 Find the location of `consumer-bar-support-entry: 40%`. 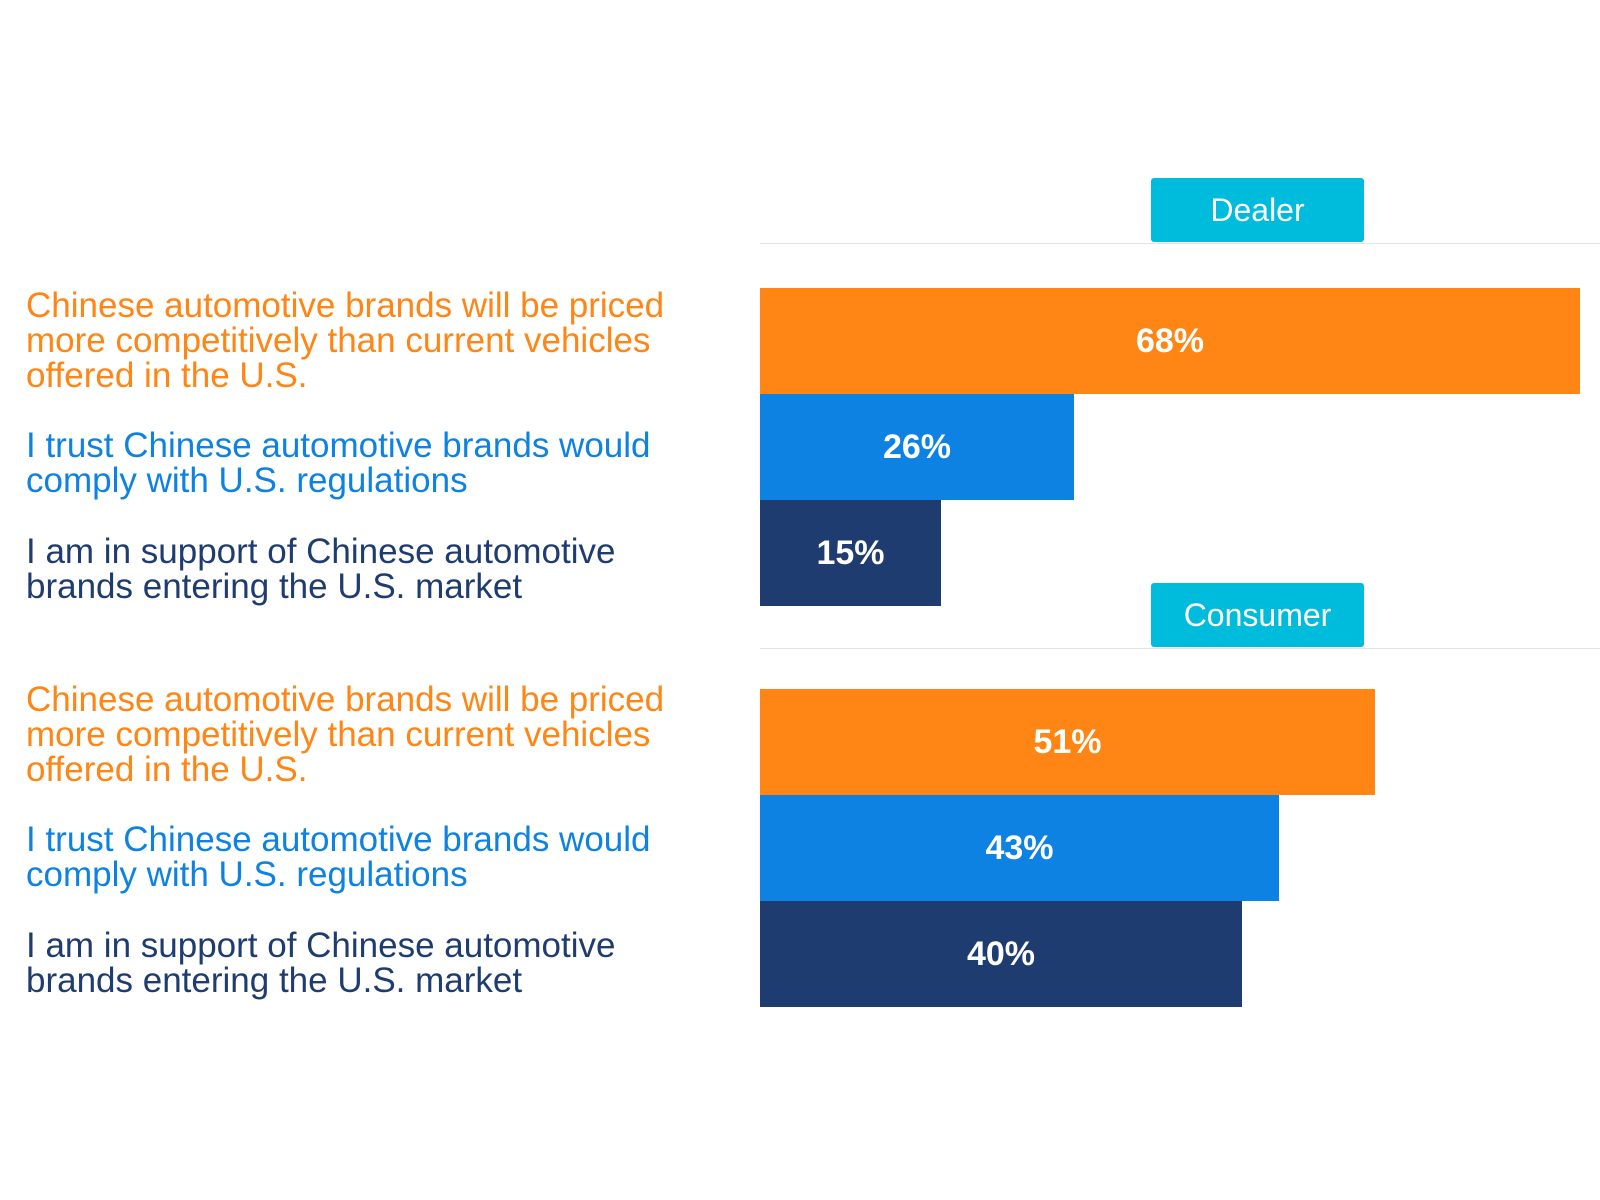

consumer-bar-support-entry: 40% is located at coordinates (1001, 954).